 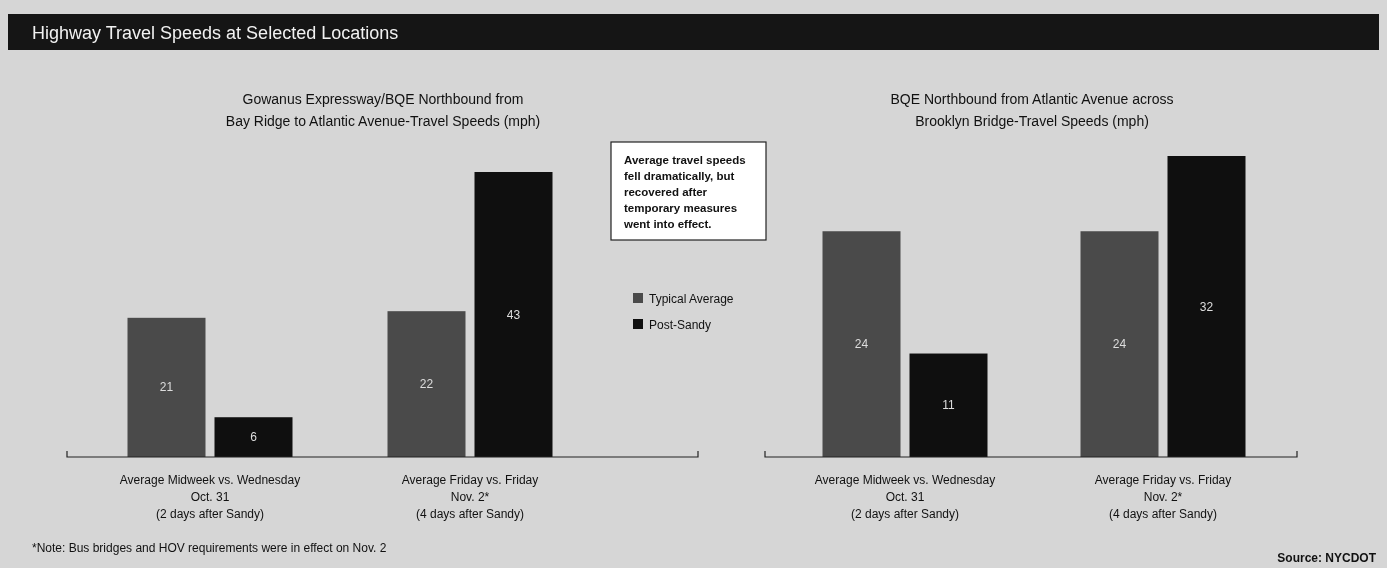 What do you see at coordinates (680, 325) in the screenshot?
I see `legend-label: Post-Sandy` at bounding box center [680, 325].